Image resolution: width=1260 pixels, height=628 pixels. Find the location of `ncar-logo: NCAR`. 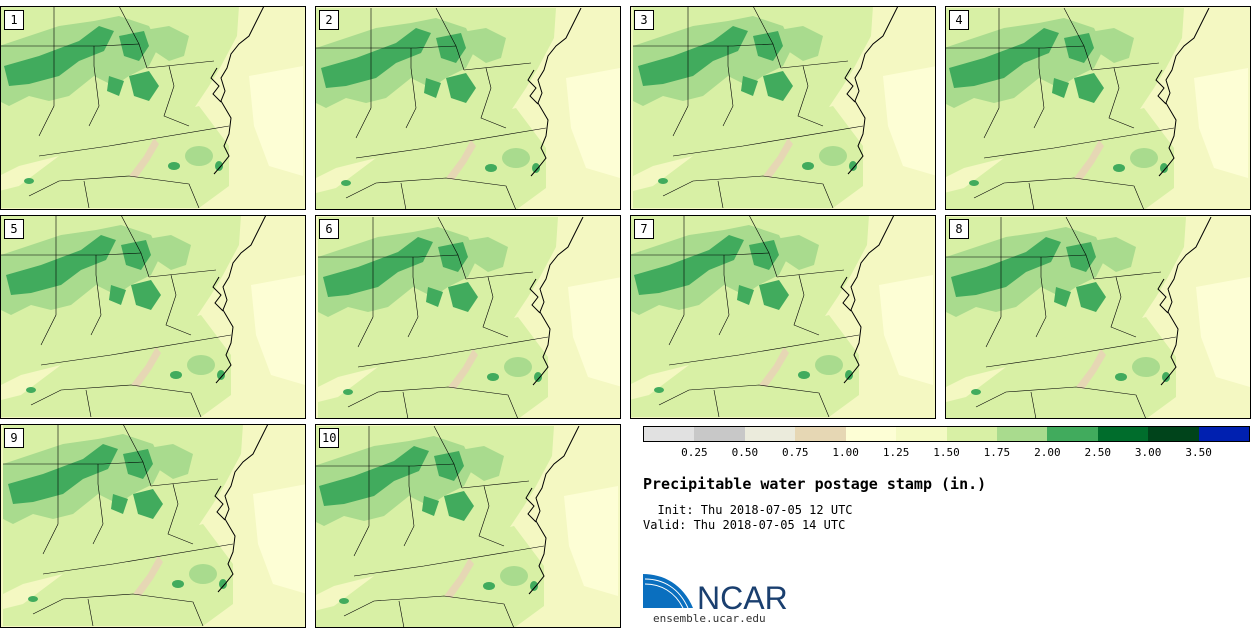

ncar-logo: NCAR is located at coordinates (715, 594).